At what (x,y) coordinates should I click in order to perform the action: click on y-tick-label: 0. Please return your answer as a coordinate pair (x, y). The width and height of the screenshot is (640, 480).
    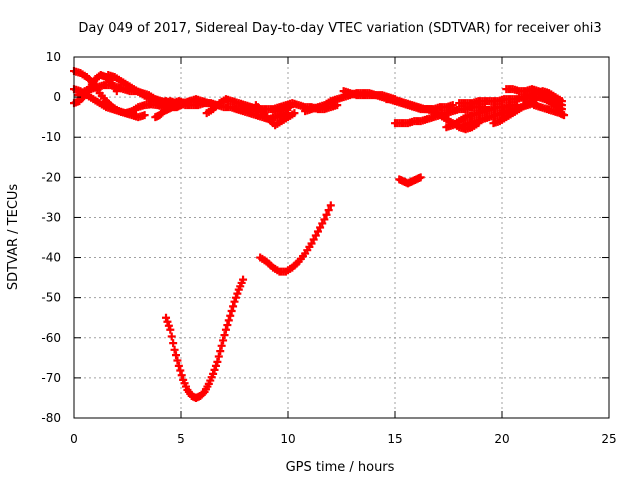
    Looking at the image, I should click on (57, 97).